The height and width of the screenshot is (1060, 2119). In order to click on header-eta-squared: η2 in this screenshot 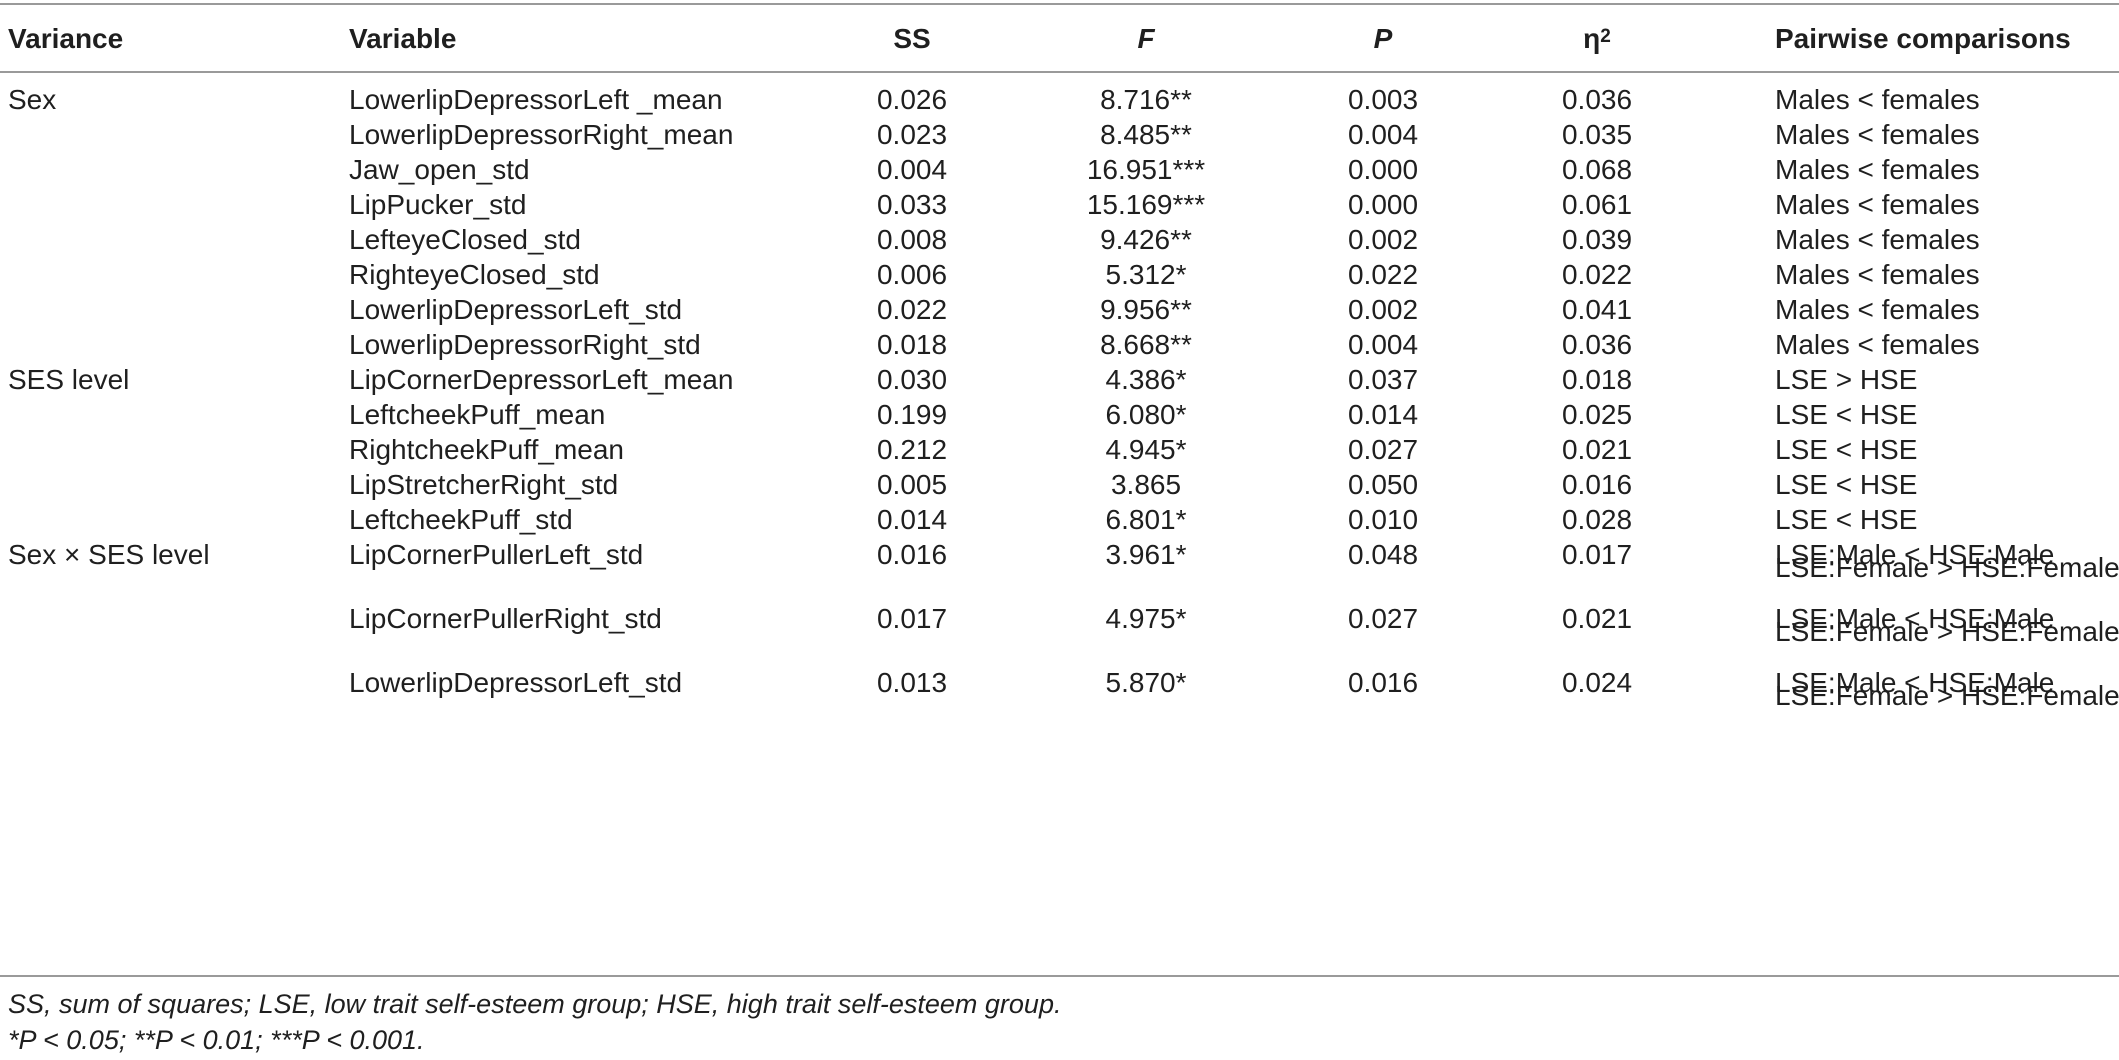, I will do `click(1597, 39)`.